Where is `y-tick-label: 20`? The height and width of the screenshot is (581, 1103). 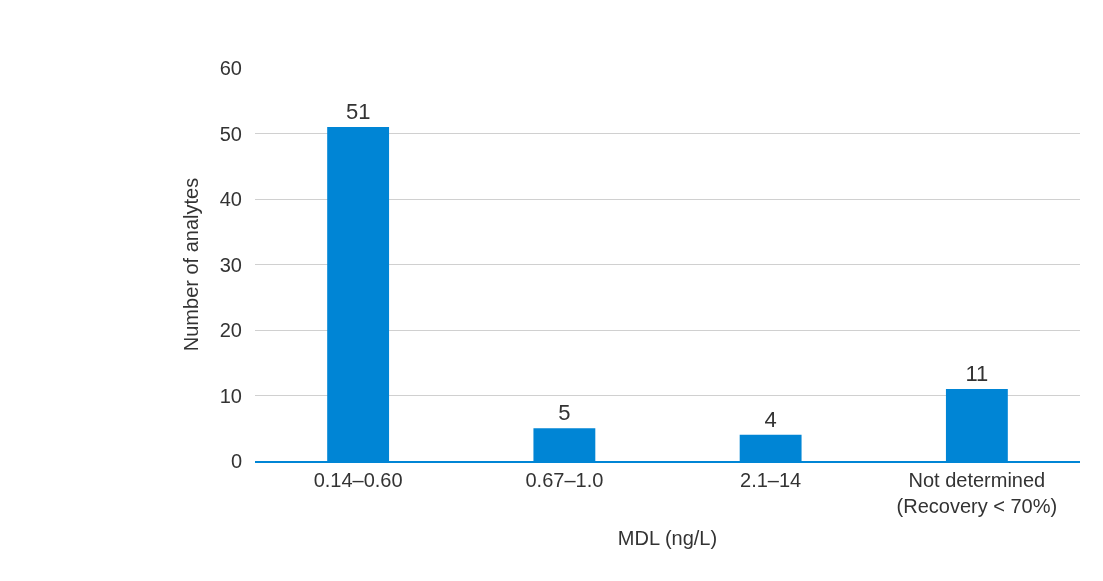 y-tick-label: 20 is located at coordinates (230, 330).